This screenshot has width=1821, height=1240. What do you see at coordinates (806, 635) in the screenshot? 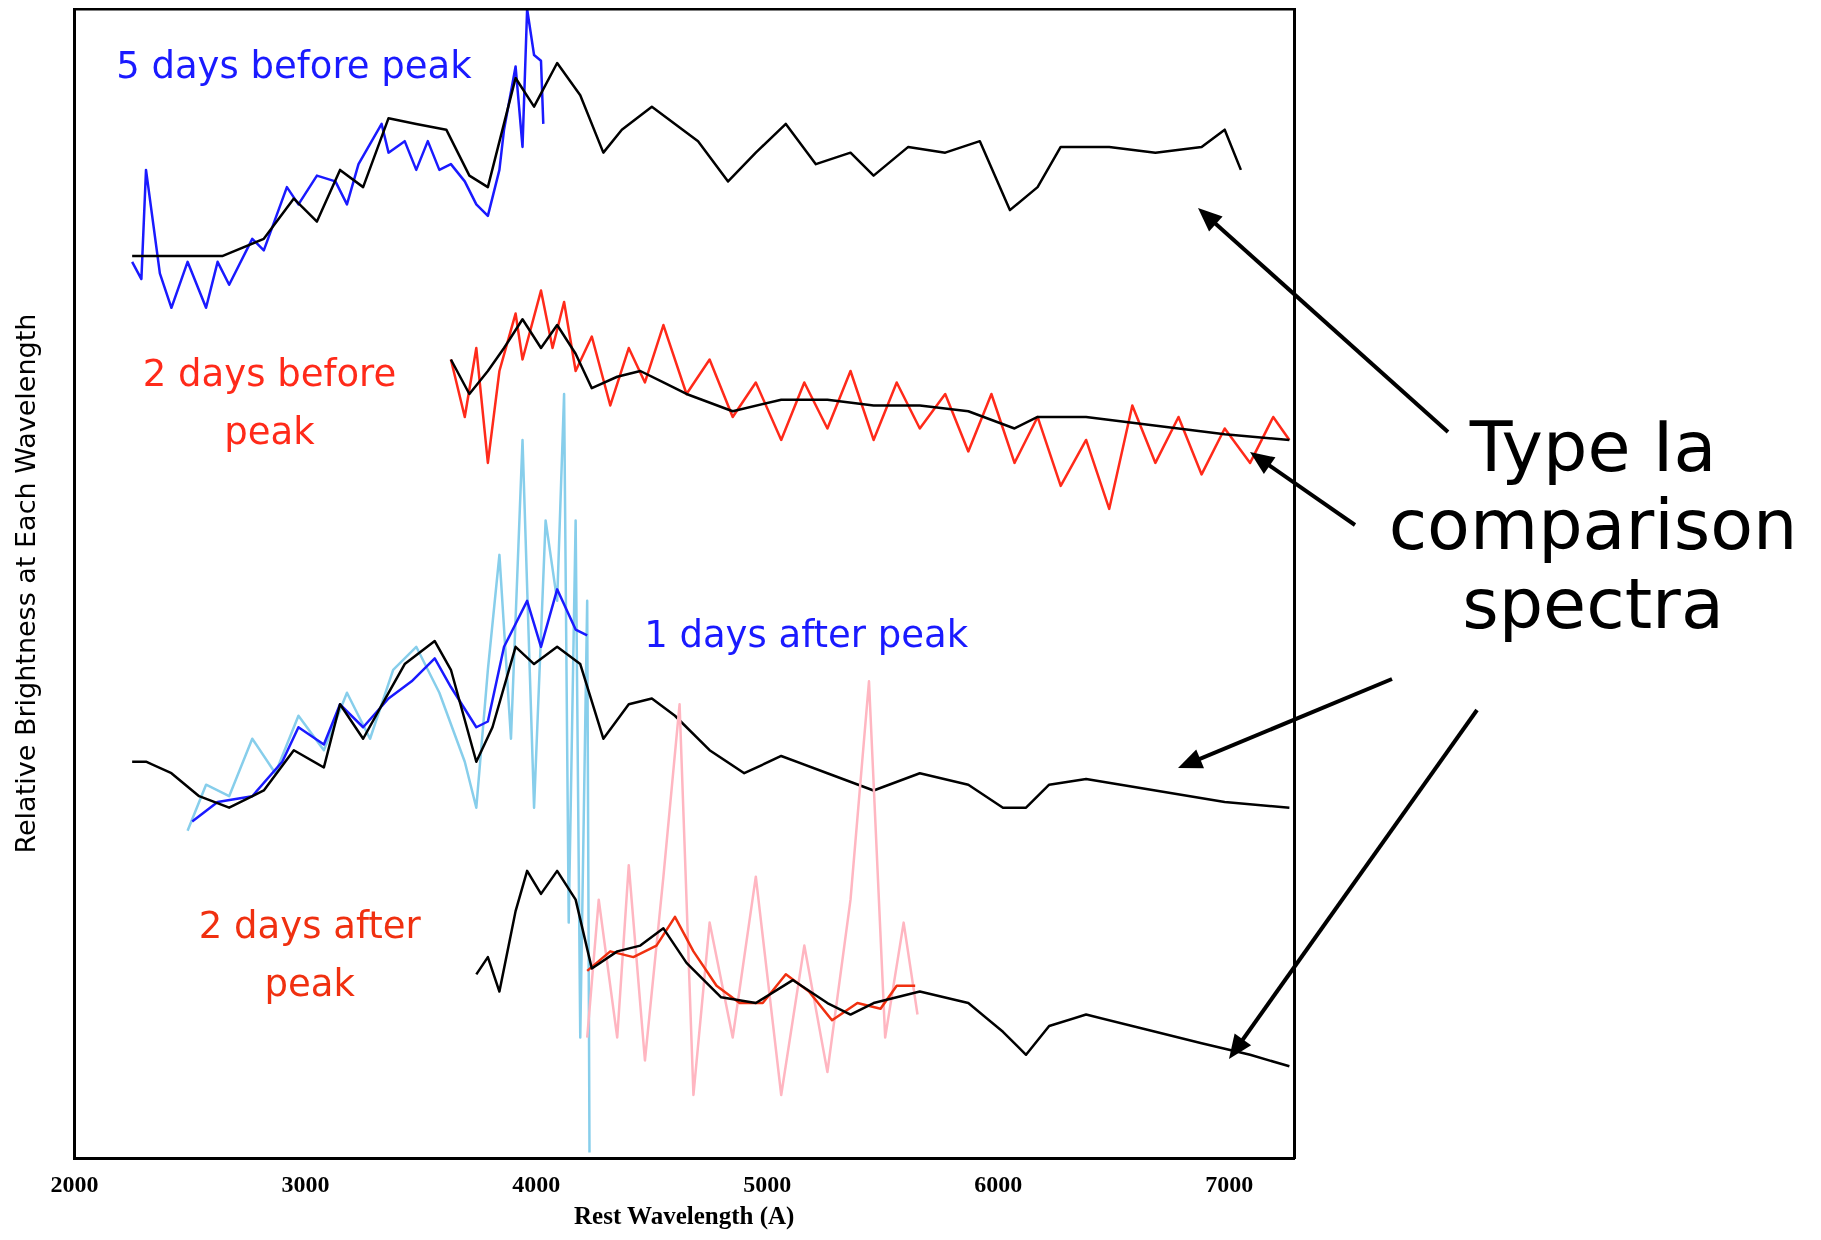
I see `series-label: 1 days after peak` at bounding box center [806, 635].